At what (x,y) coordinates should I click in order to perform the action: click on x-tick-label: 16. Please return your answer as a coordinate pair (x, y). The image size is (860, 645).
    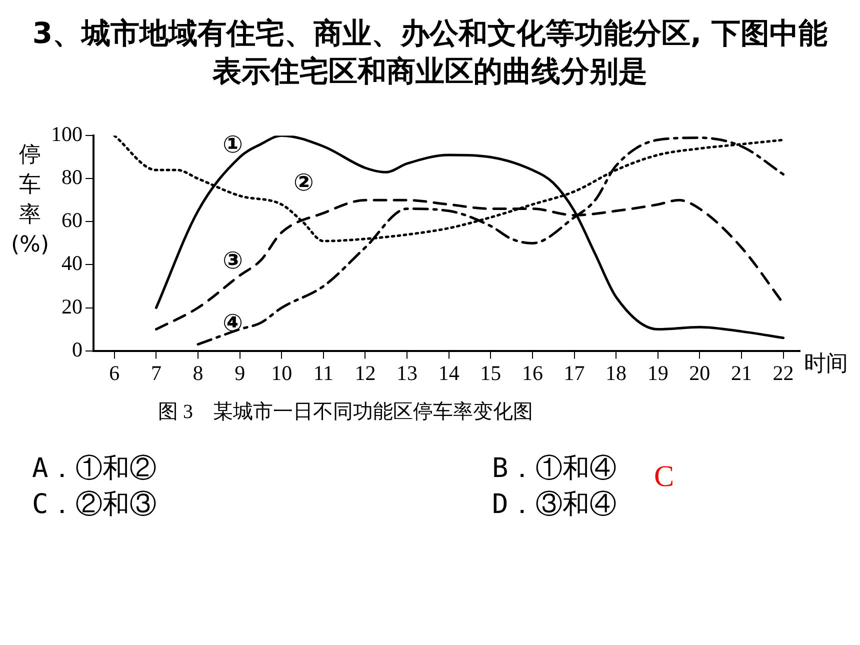
    Looking at the image, I should click on (532, 372).